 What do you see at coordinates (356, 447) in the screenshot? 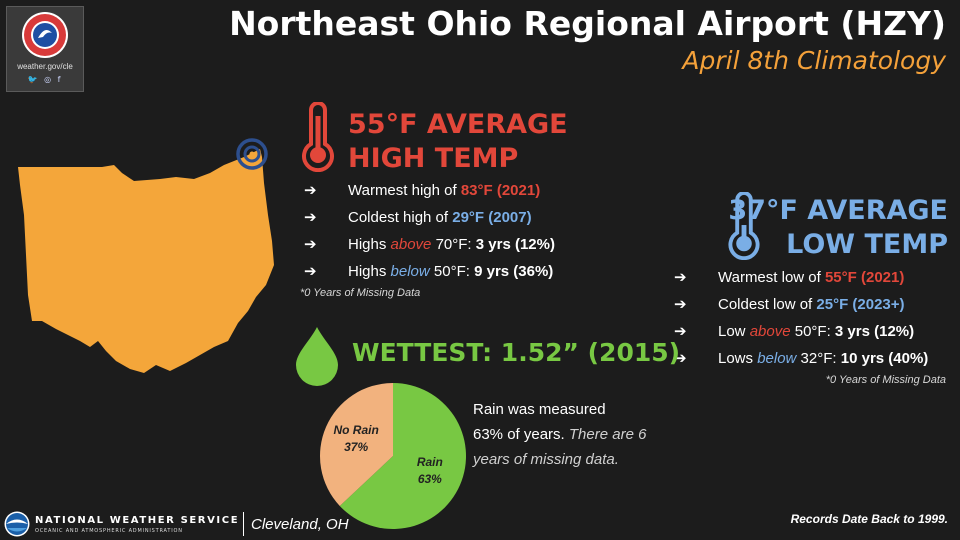
I see `pie-value-no-rain: 37%` at bounding box center [356, 447].